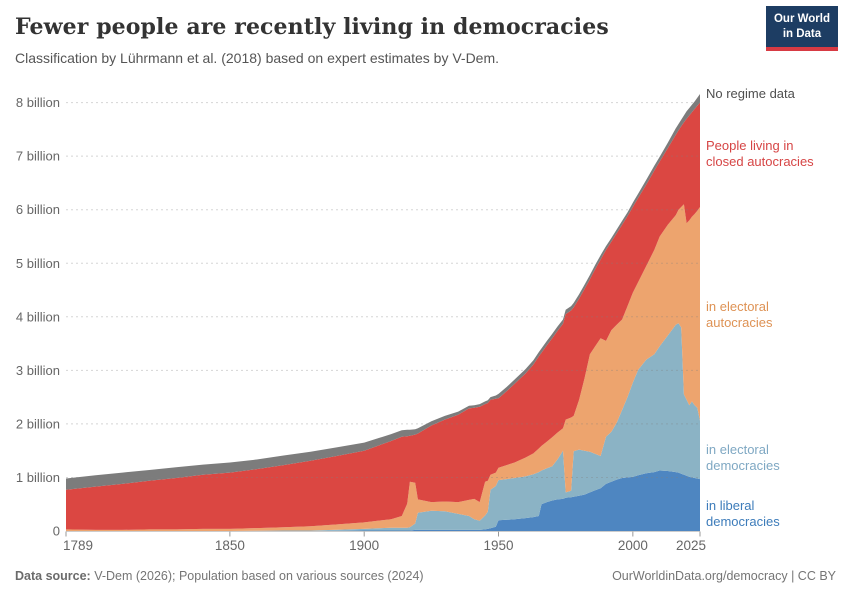  Describe the element at coordinates (56, 531) in the screenshot. I see `y-tick-label: 0` at that location.